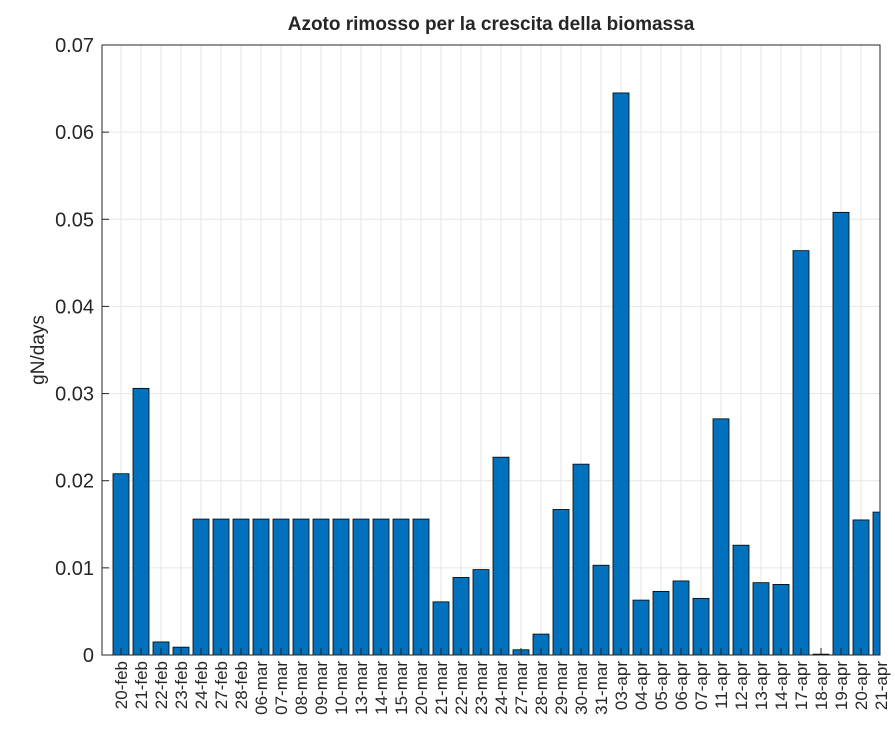 The height and width of the screenshot is (738, 895). Describe the element at coordinates (361, 688) in the screenshot. I see `x-tick-label: 13-mar` at that location.